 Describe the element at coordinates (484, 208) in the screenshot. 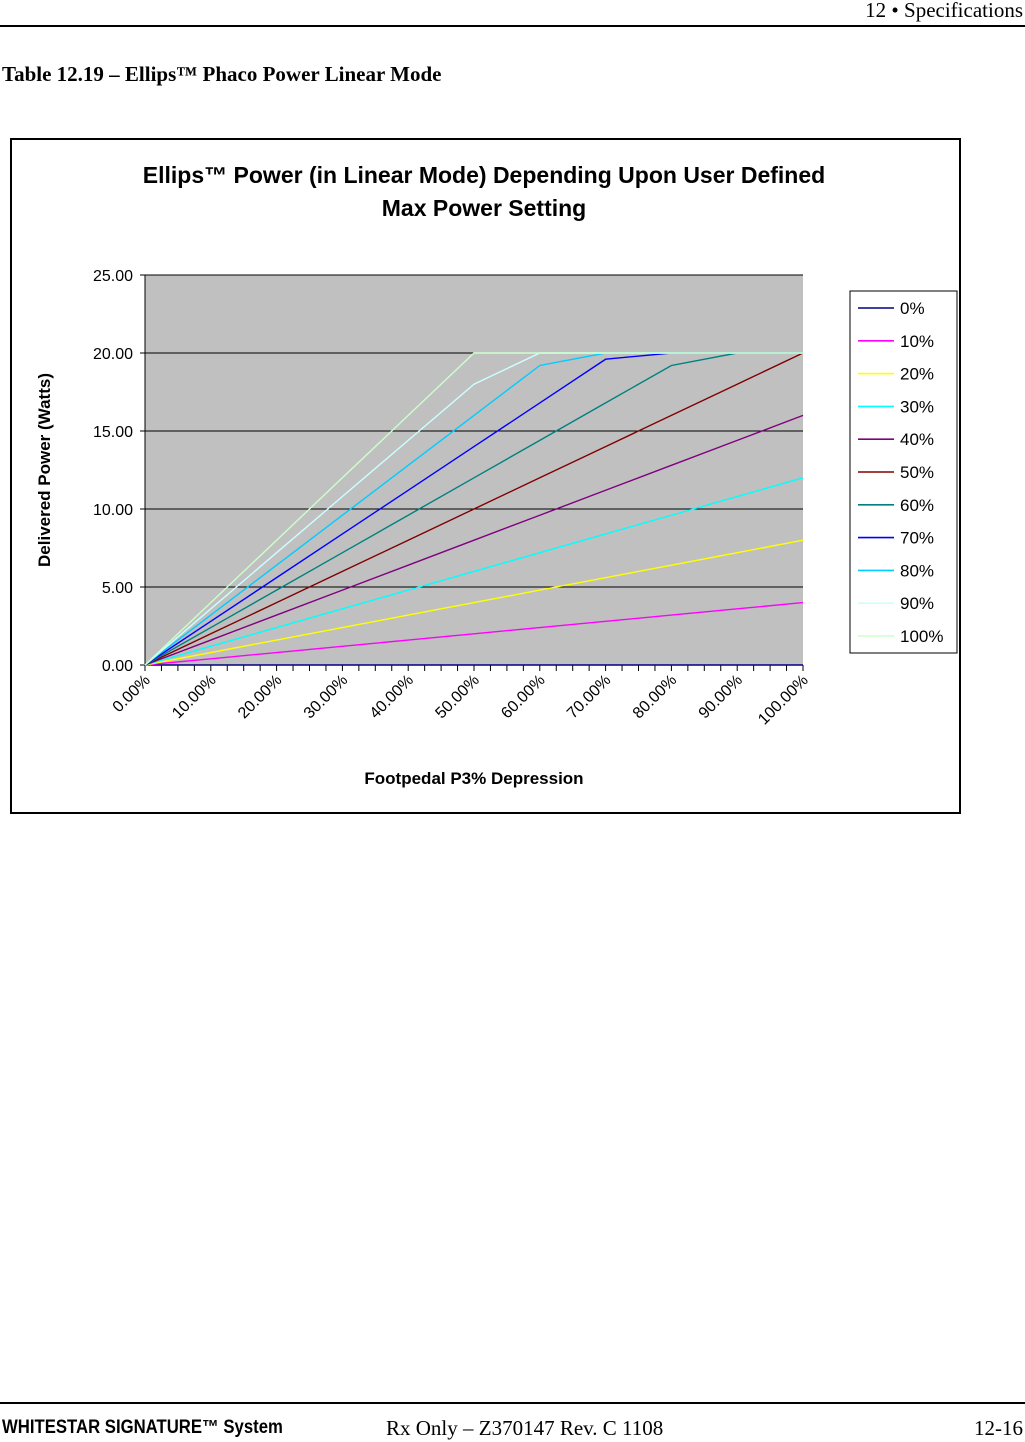

I see `chart-title-line-2: Max Power Setting` at that location.